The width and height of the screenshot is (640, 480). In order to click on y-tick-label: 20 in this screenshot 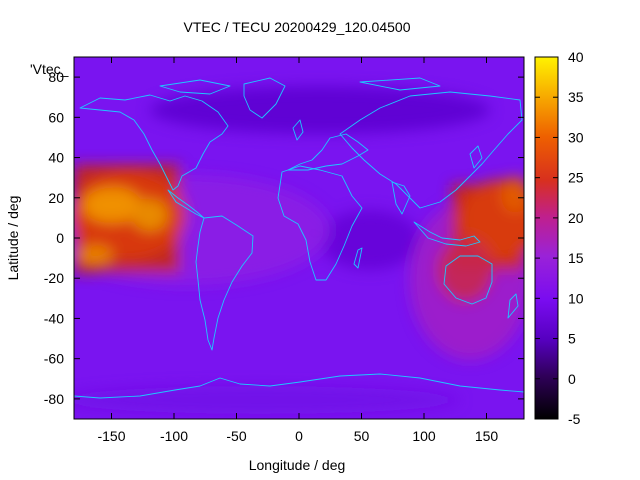, I will do `click(56, 198)`.